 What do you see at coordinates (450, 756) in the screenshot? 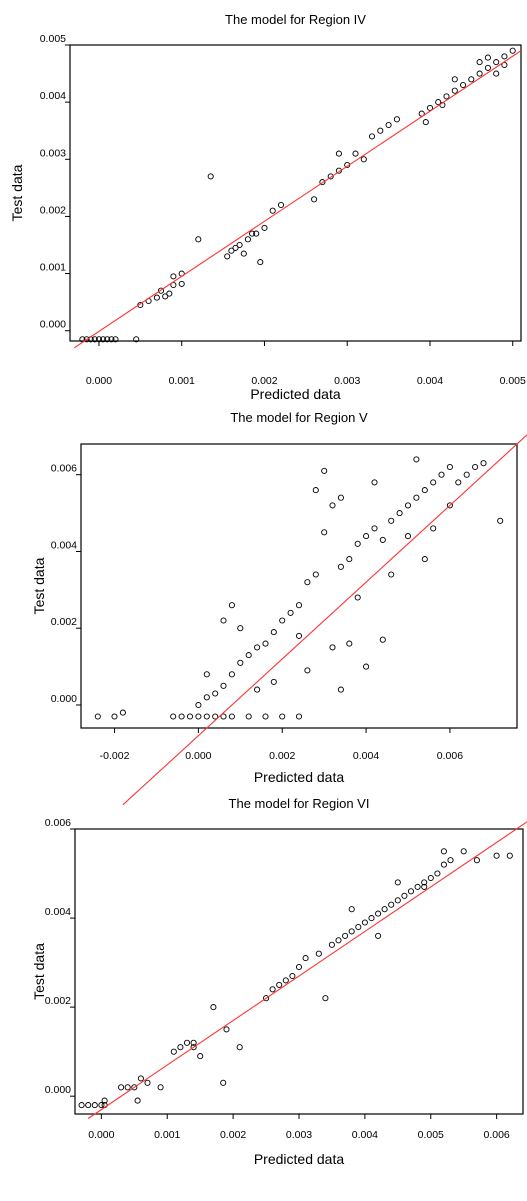
I see `x-tick-label: 0.006` at bounding box center [450, 756].